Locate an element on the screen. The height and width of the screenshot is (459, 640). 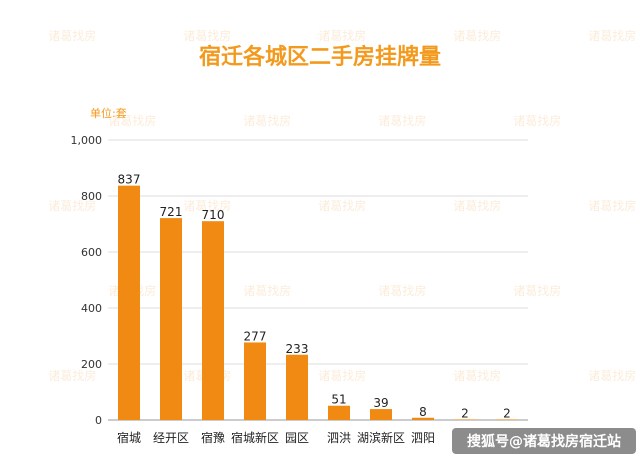
bar-value-label: 233 is located at coordinates (297, 349).